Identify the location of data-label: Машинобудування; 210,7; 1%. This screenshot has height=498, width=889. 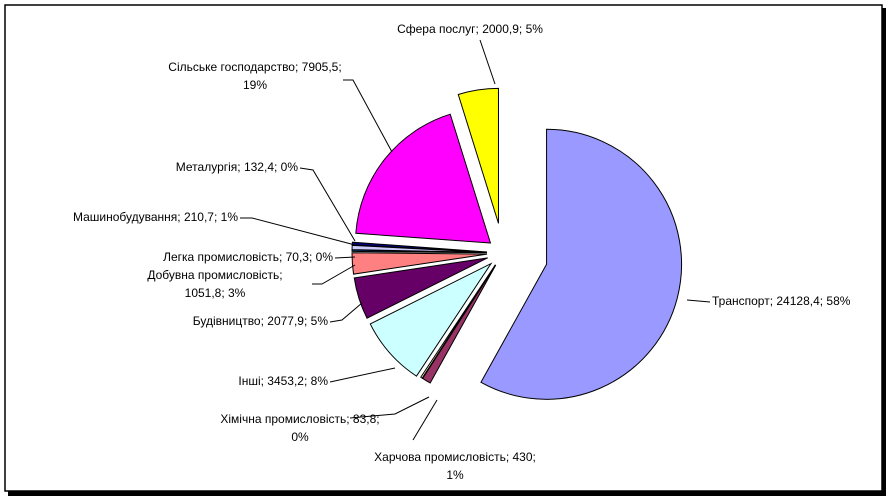
(155, 217).